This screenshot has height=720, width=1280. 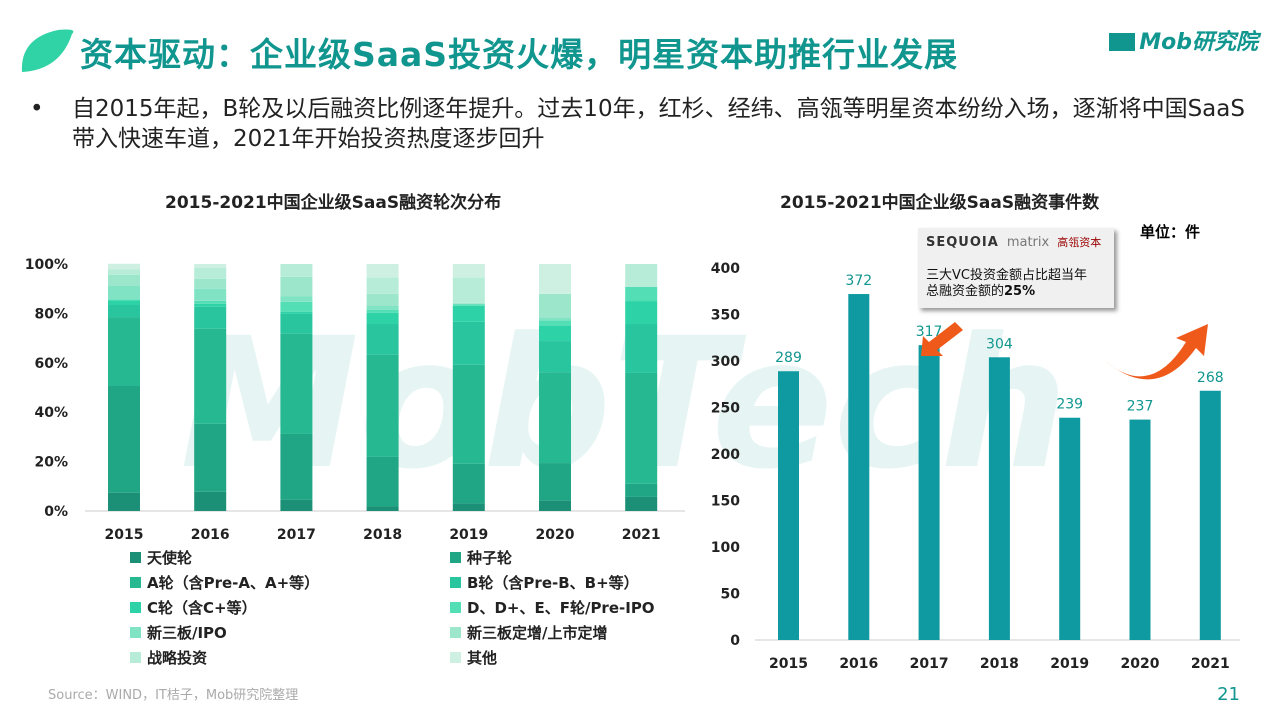 I want to click on legend-item: A轮（含Pre-A、A+等）, so click(x=290, y=582).